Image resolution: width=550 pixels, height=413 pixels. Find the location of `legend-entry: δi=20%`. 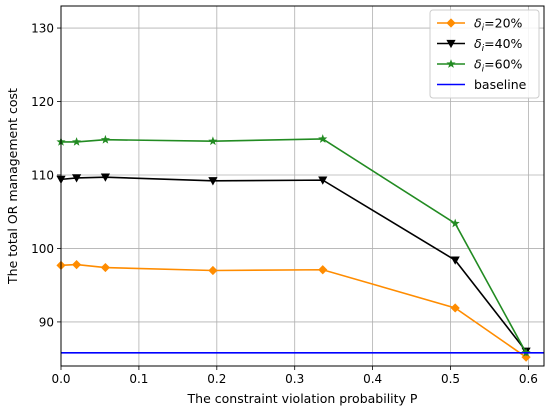

legend-entry: δi=20% is located at coordinates (480, 25).